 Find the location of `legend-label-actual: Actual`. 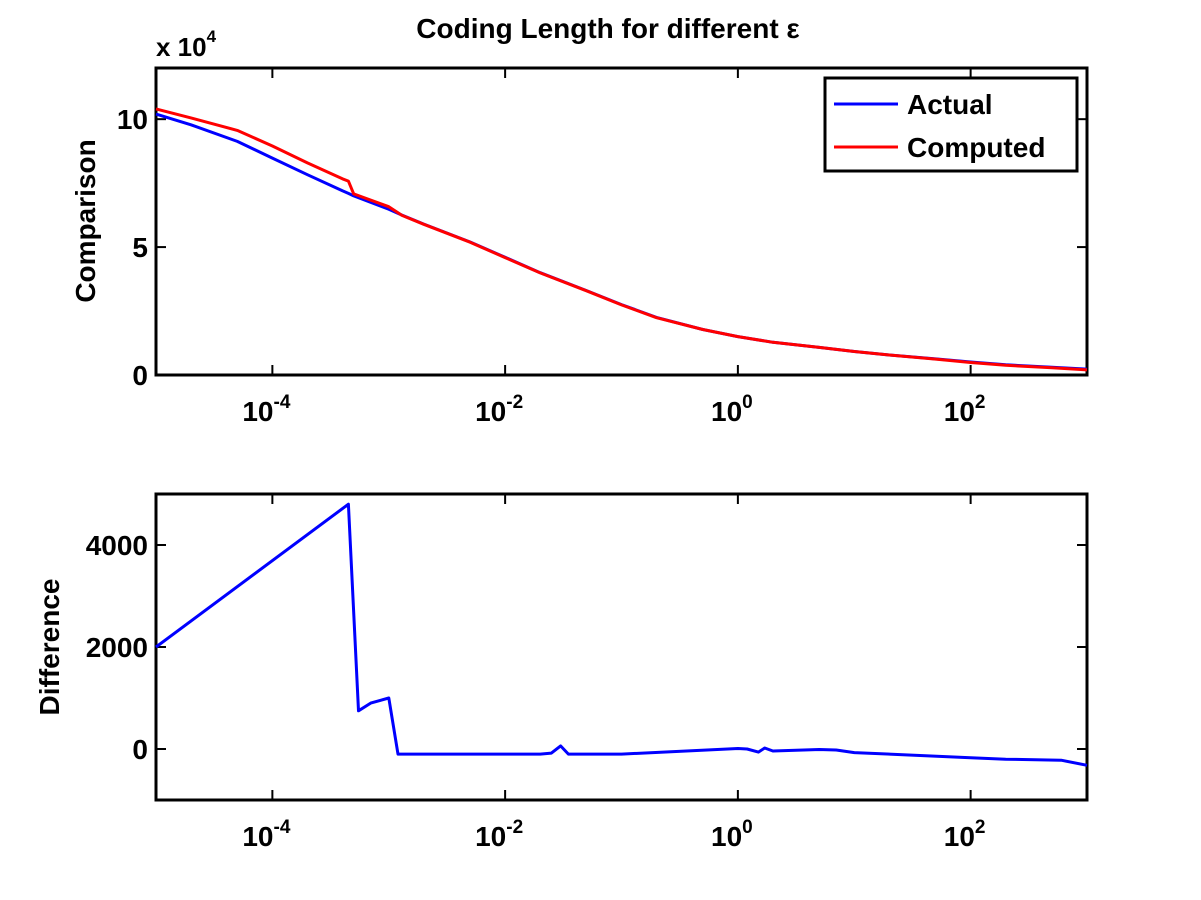

legend-label-actual: Actual is located at coordinates (950, 104).